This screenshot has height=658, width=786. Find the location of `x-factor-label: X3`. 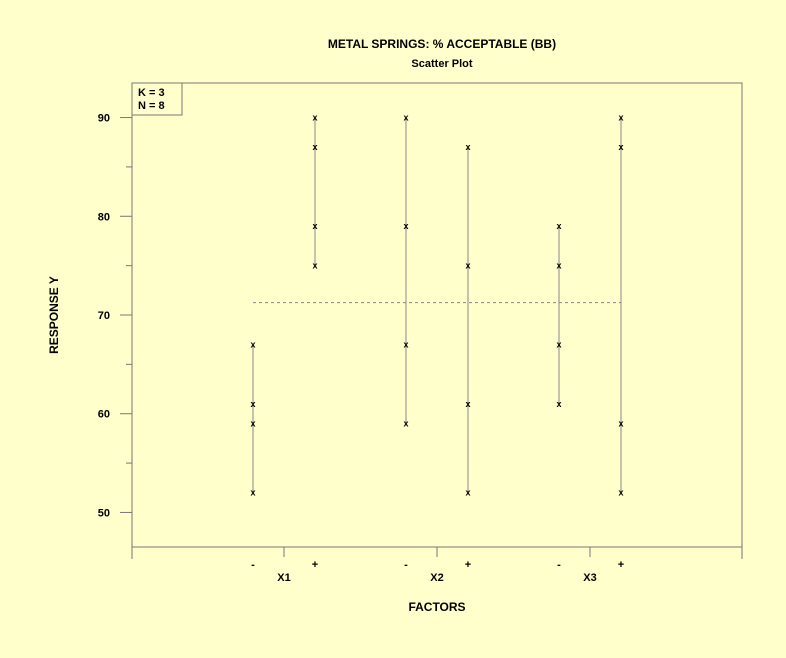

x-factor-label: X3 is located at coordinates (589, 578).